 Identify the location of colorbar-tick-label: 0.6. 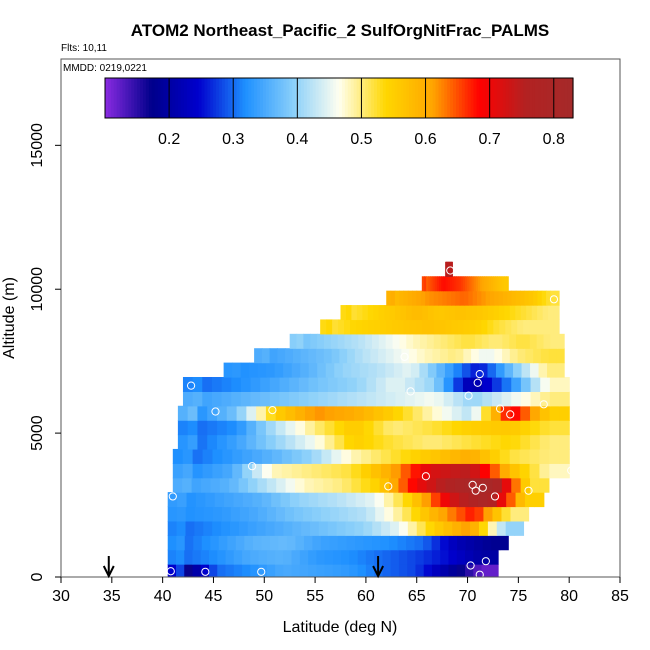
(425, 139).